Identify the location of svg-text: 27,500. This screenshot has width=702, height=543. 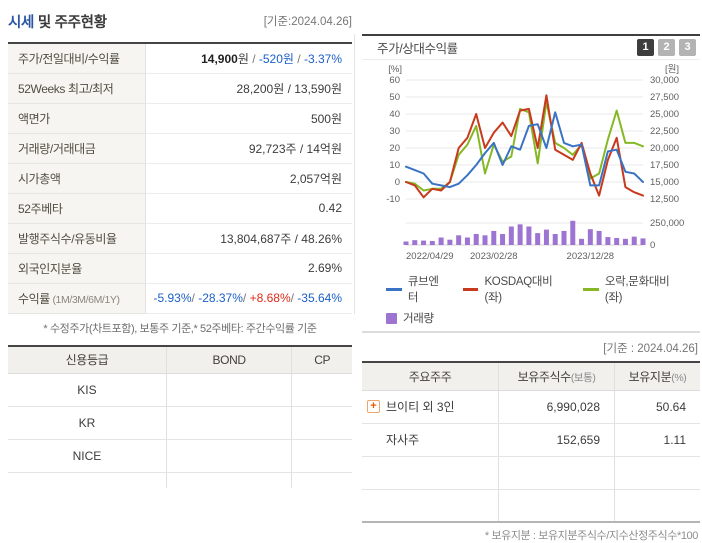
(664, 97).